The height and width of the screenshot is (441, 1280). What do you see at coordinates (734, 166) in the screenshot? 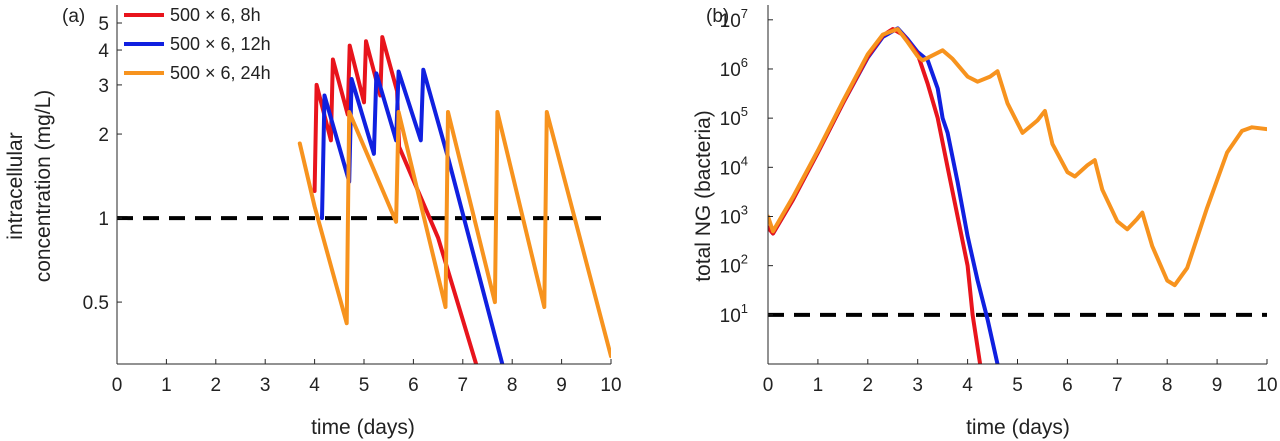
I see `panel-b-y-tick-label-3: 10⁴` at bounding box center [734, 166].